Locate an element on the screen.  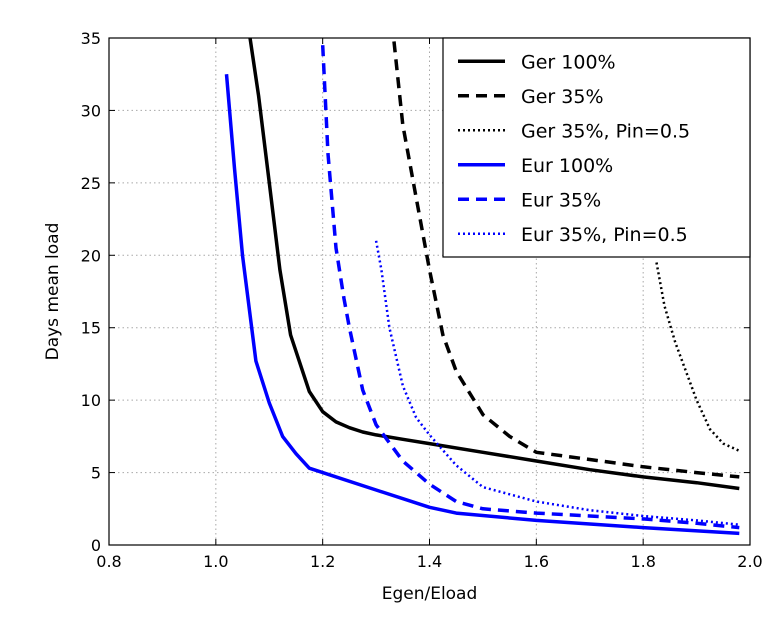
legend-box is located at coordinates (596, 147).